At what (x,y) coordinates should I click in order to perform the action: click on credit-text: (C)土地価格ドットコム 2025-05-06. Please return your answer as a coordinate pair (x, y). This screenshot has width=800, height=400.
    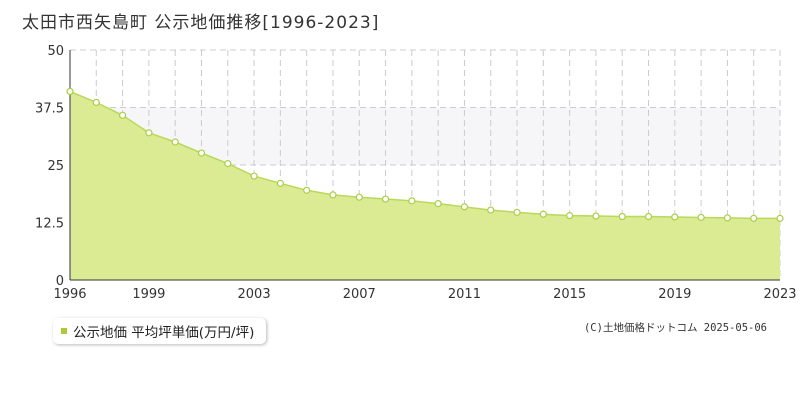
    Looking at the image, I should click on (675, 328).